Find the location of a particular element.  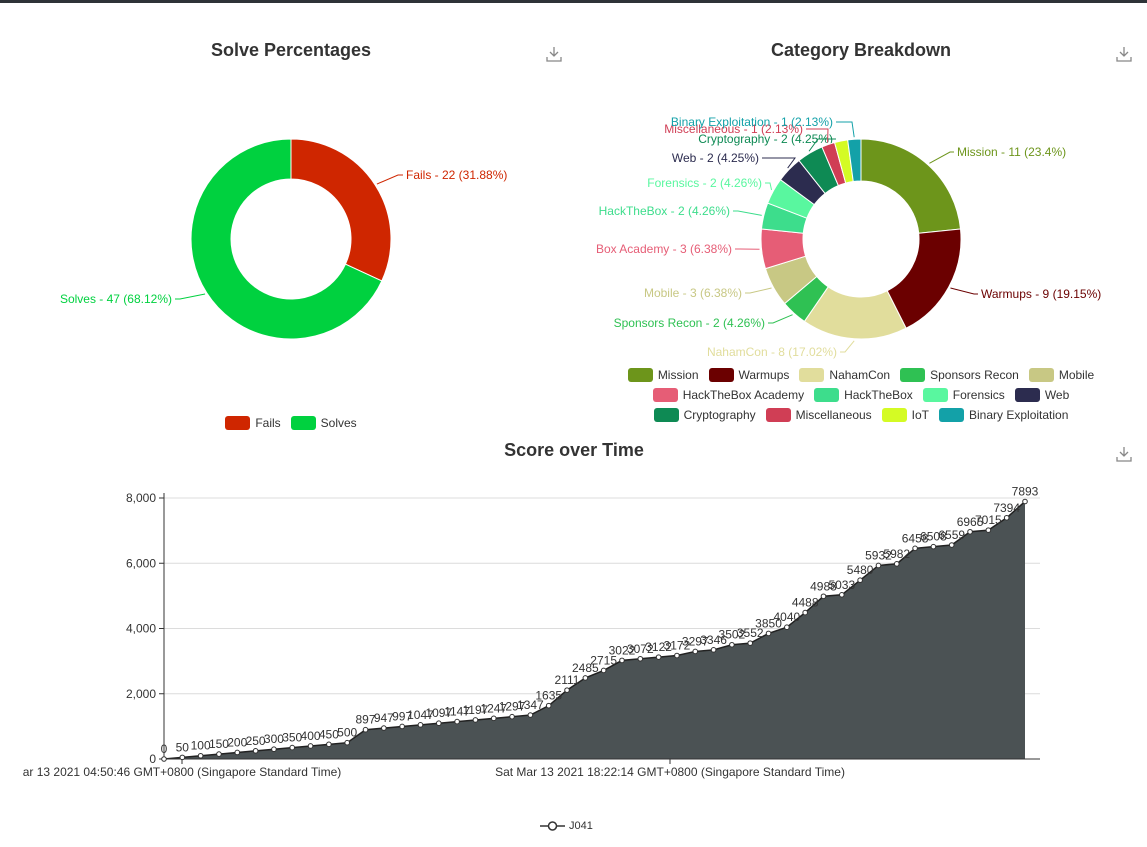

legend-label: J041 is located at coordinates (581, 826).